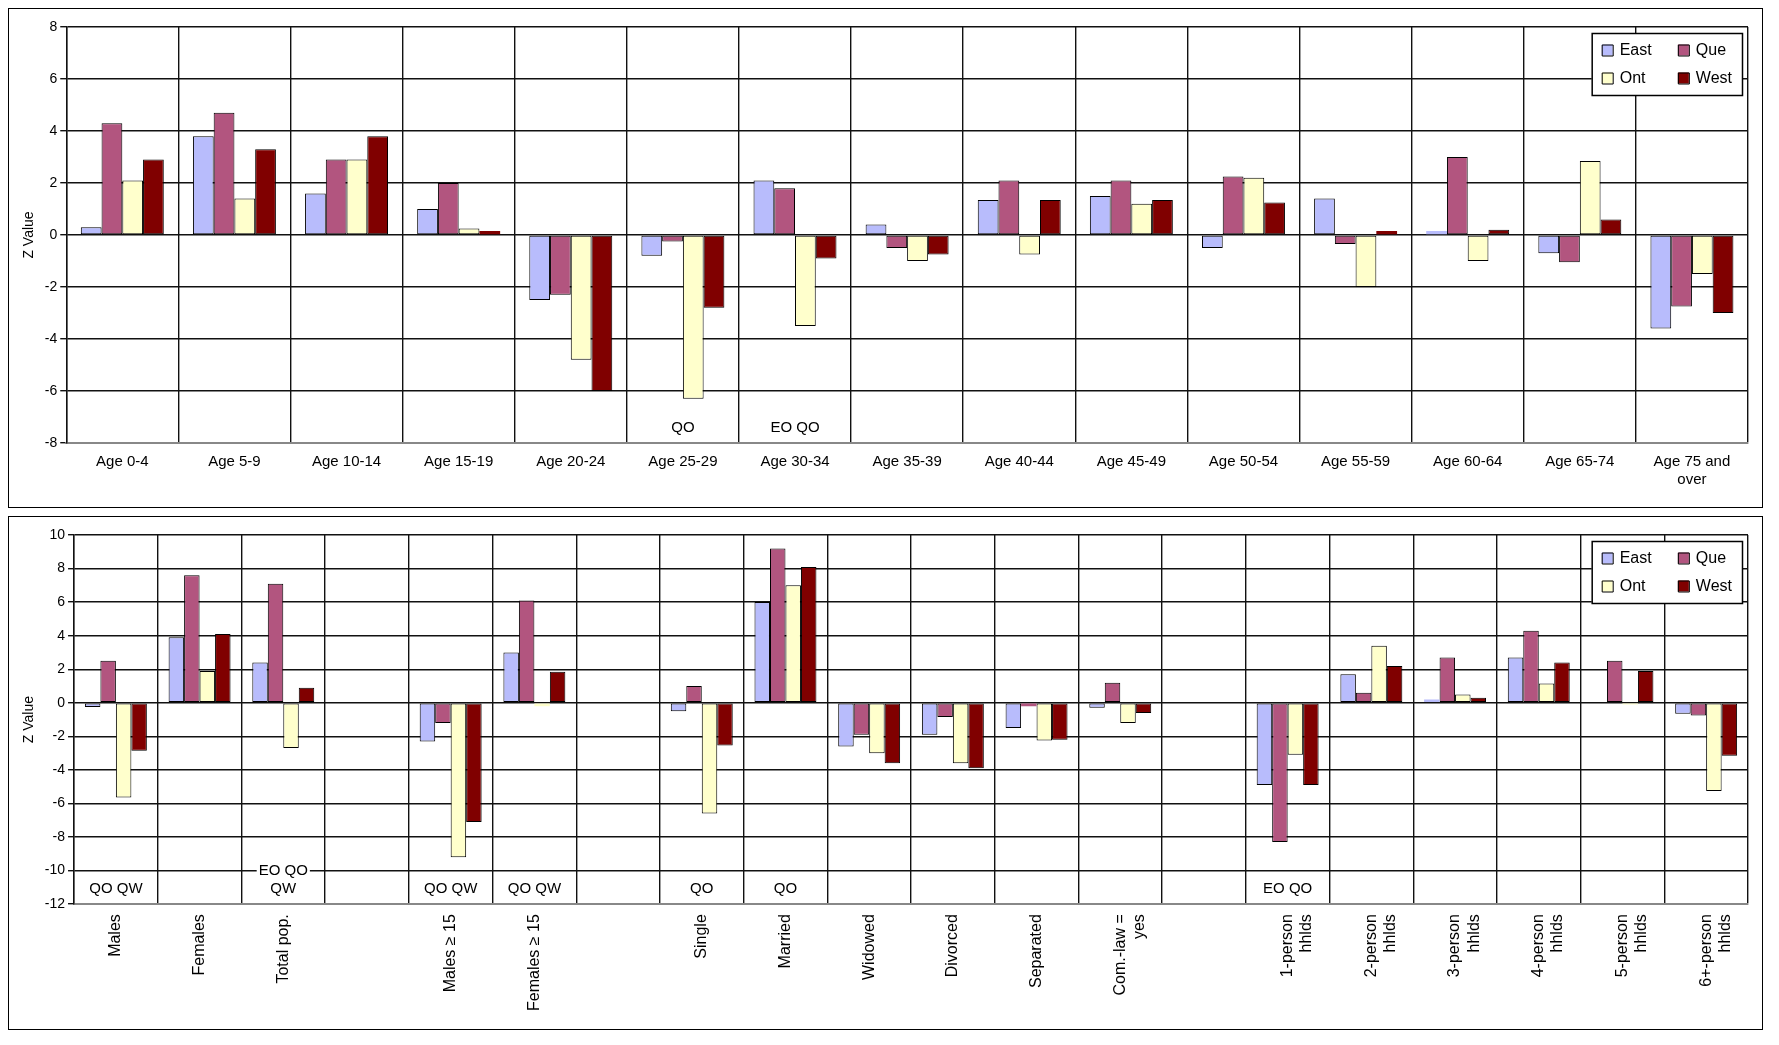 The width and height of the screenshot is (1779, 1045). I want to click on y-tick-label: 10, so click(57, 533).